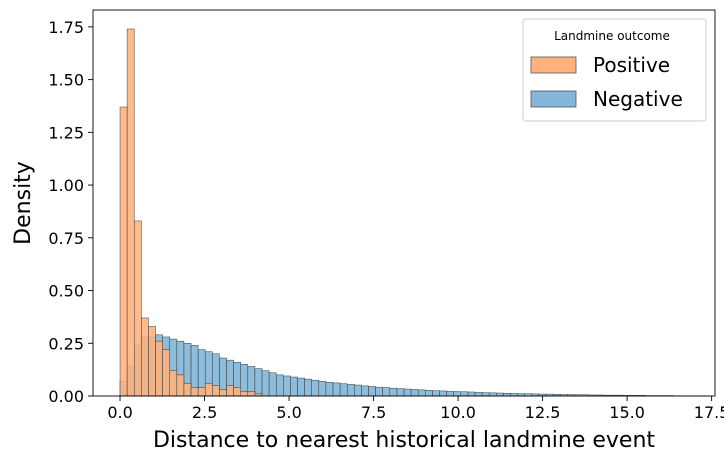 The width and height of the screenshot is (724, 463). I want to click on x-tick-label: 17.5, so click(709, 412).